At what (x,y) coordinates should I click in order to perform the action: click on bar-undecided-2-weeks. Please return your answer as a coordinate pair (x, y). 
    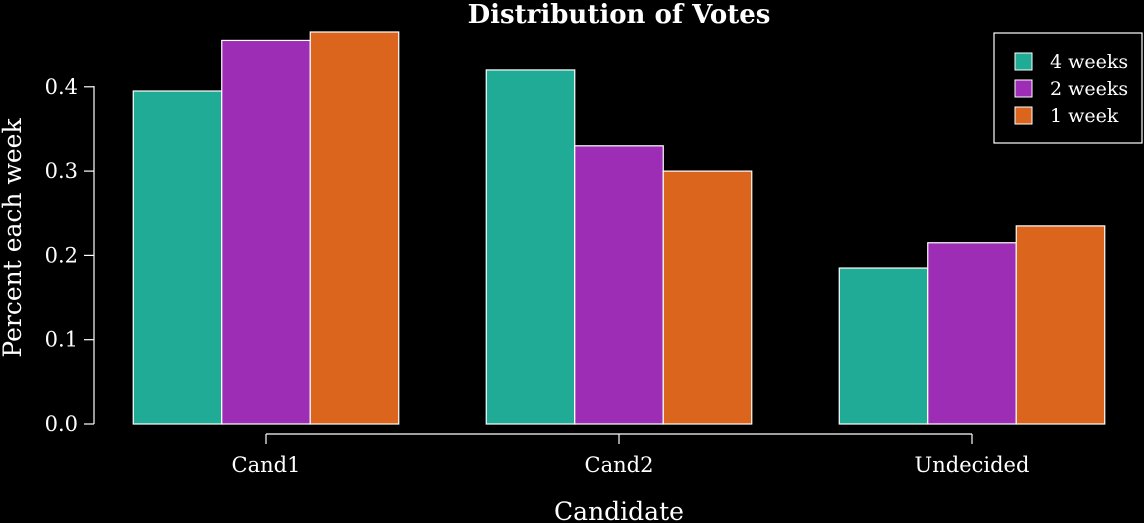
    Looking at the image, I should click on (972, 333).